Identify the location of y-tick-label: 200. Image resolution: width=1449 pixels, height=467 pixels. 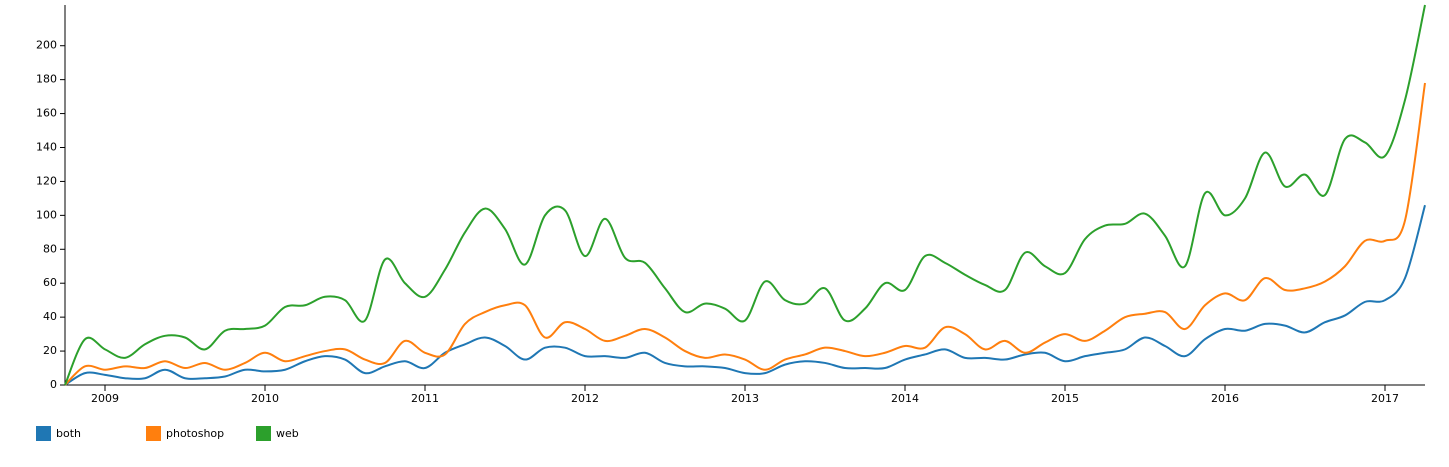
(46, 45).